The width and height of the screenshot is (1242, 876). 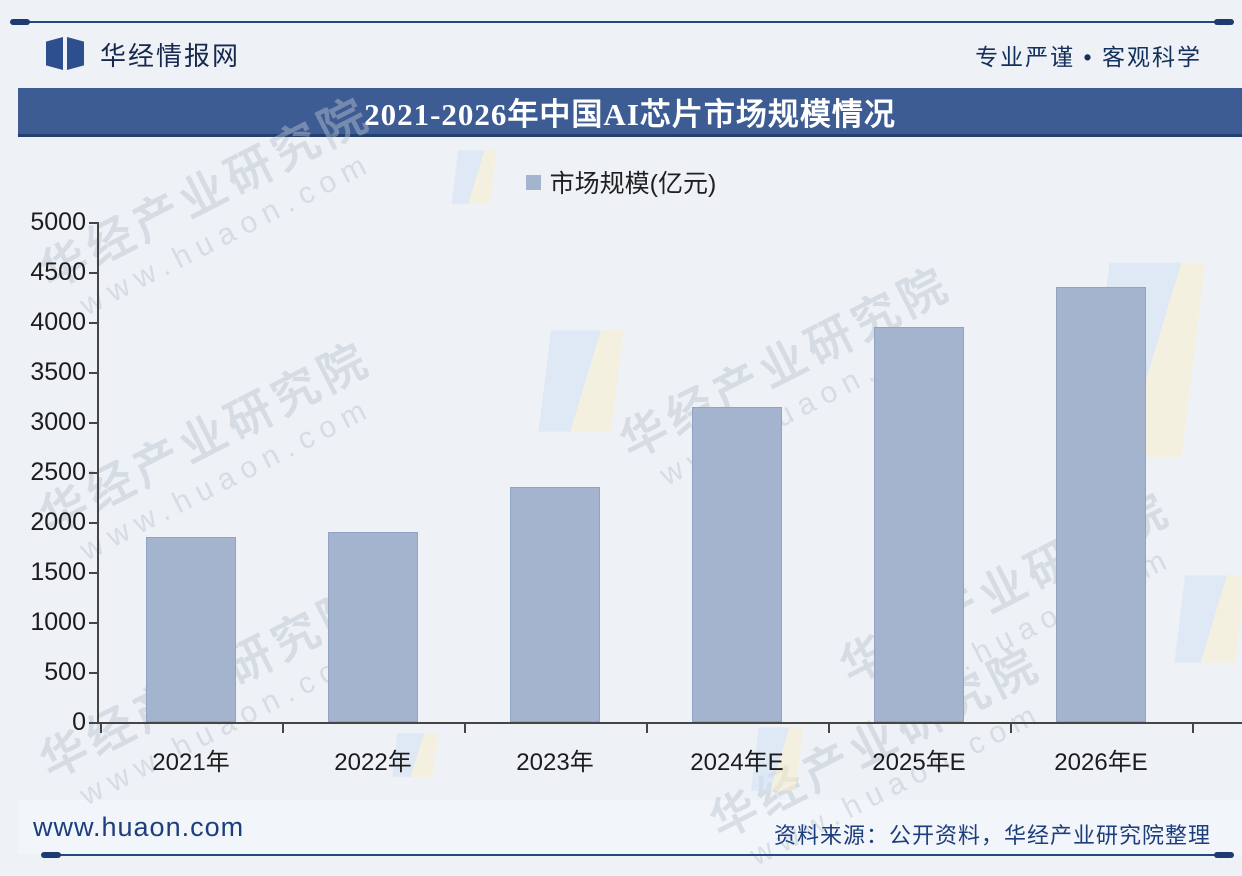 I want to click on x-axis-line, so click(x=669, y=723).